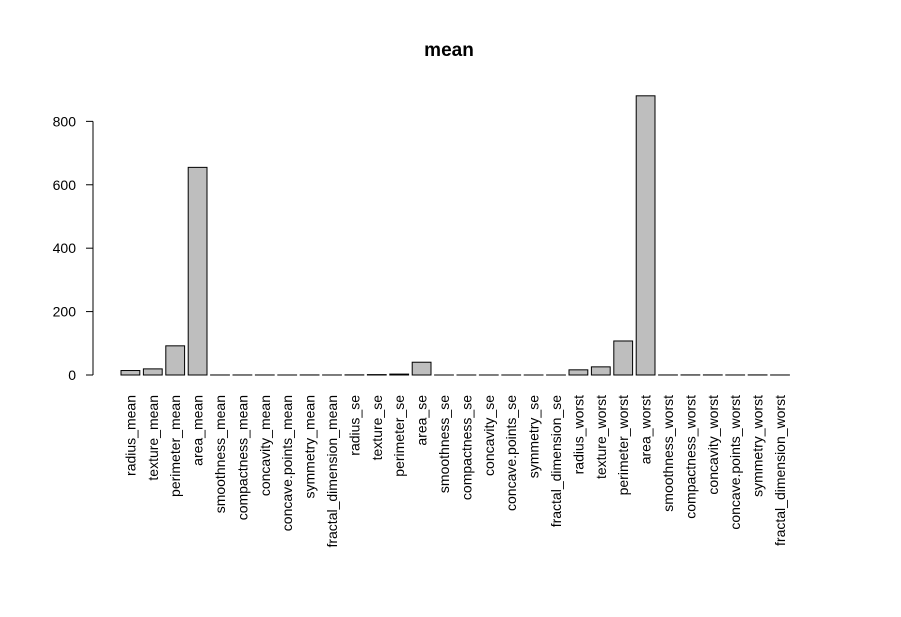  Describe the element at coordinates (449, 50) in the screenshot. I see `chart-title: mean` at that location.